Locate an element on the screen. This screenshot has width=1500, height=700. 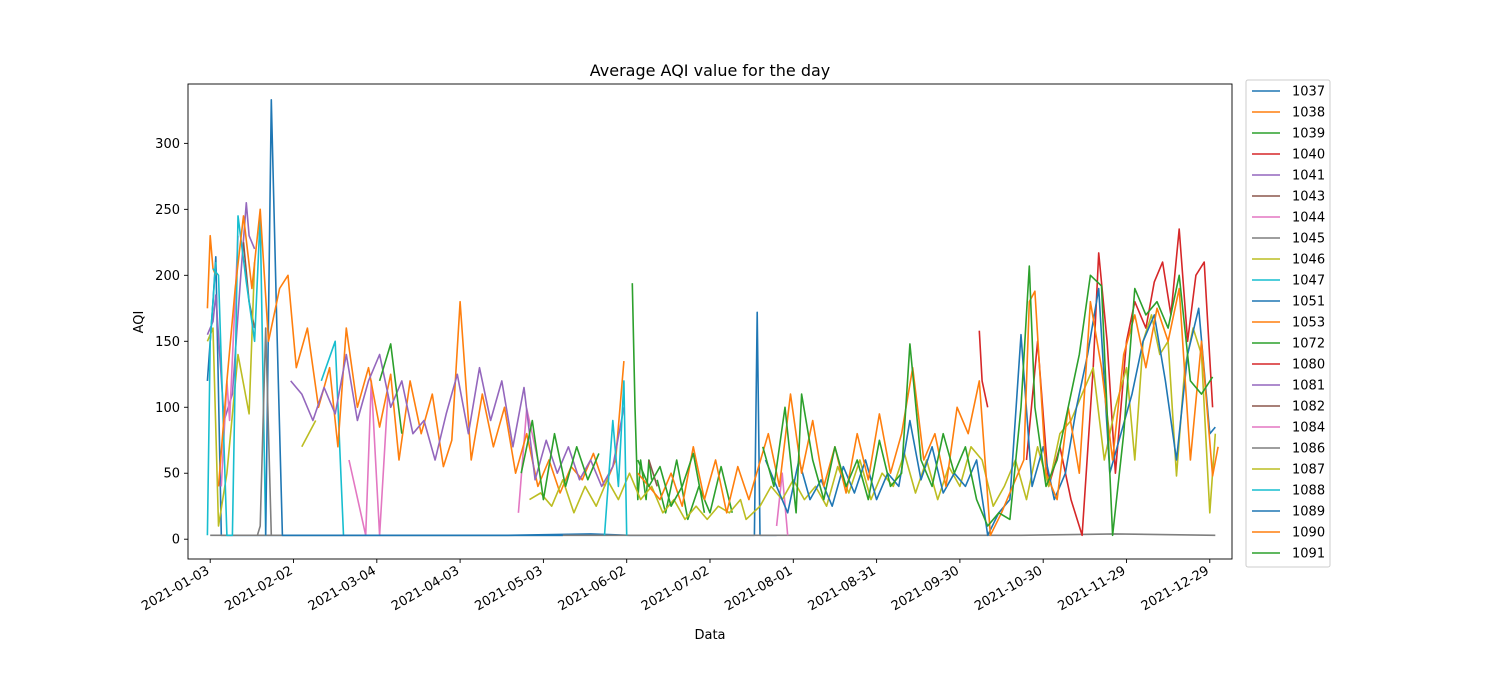
legend-label-1088: 1088 is located at coordinates (1308, 491).